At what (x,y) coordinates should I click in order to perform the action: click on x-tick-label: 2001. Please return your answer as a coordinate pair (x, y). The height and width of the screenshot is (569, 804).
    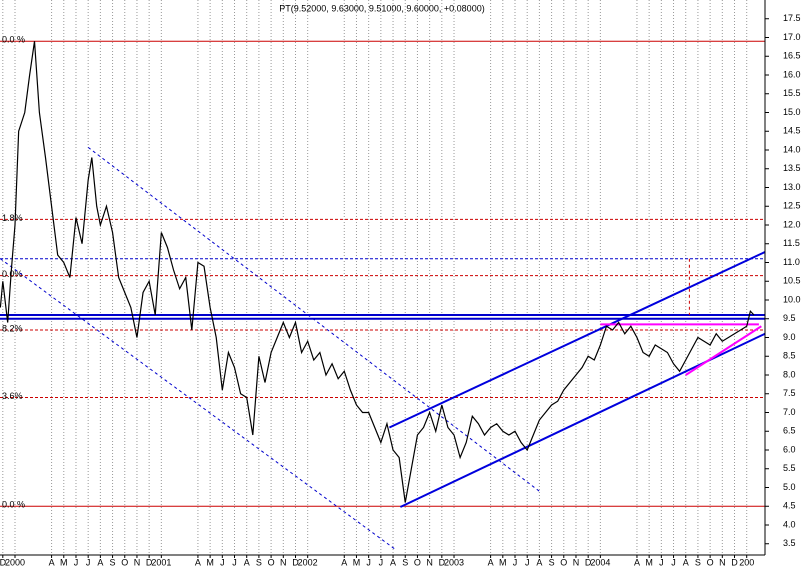
    Looking at the image, I should click on (161, 562).